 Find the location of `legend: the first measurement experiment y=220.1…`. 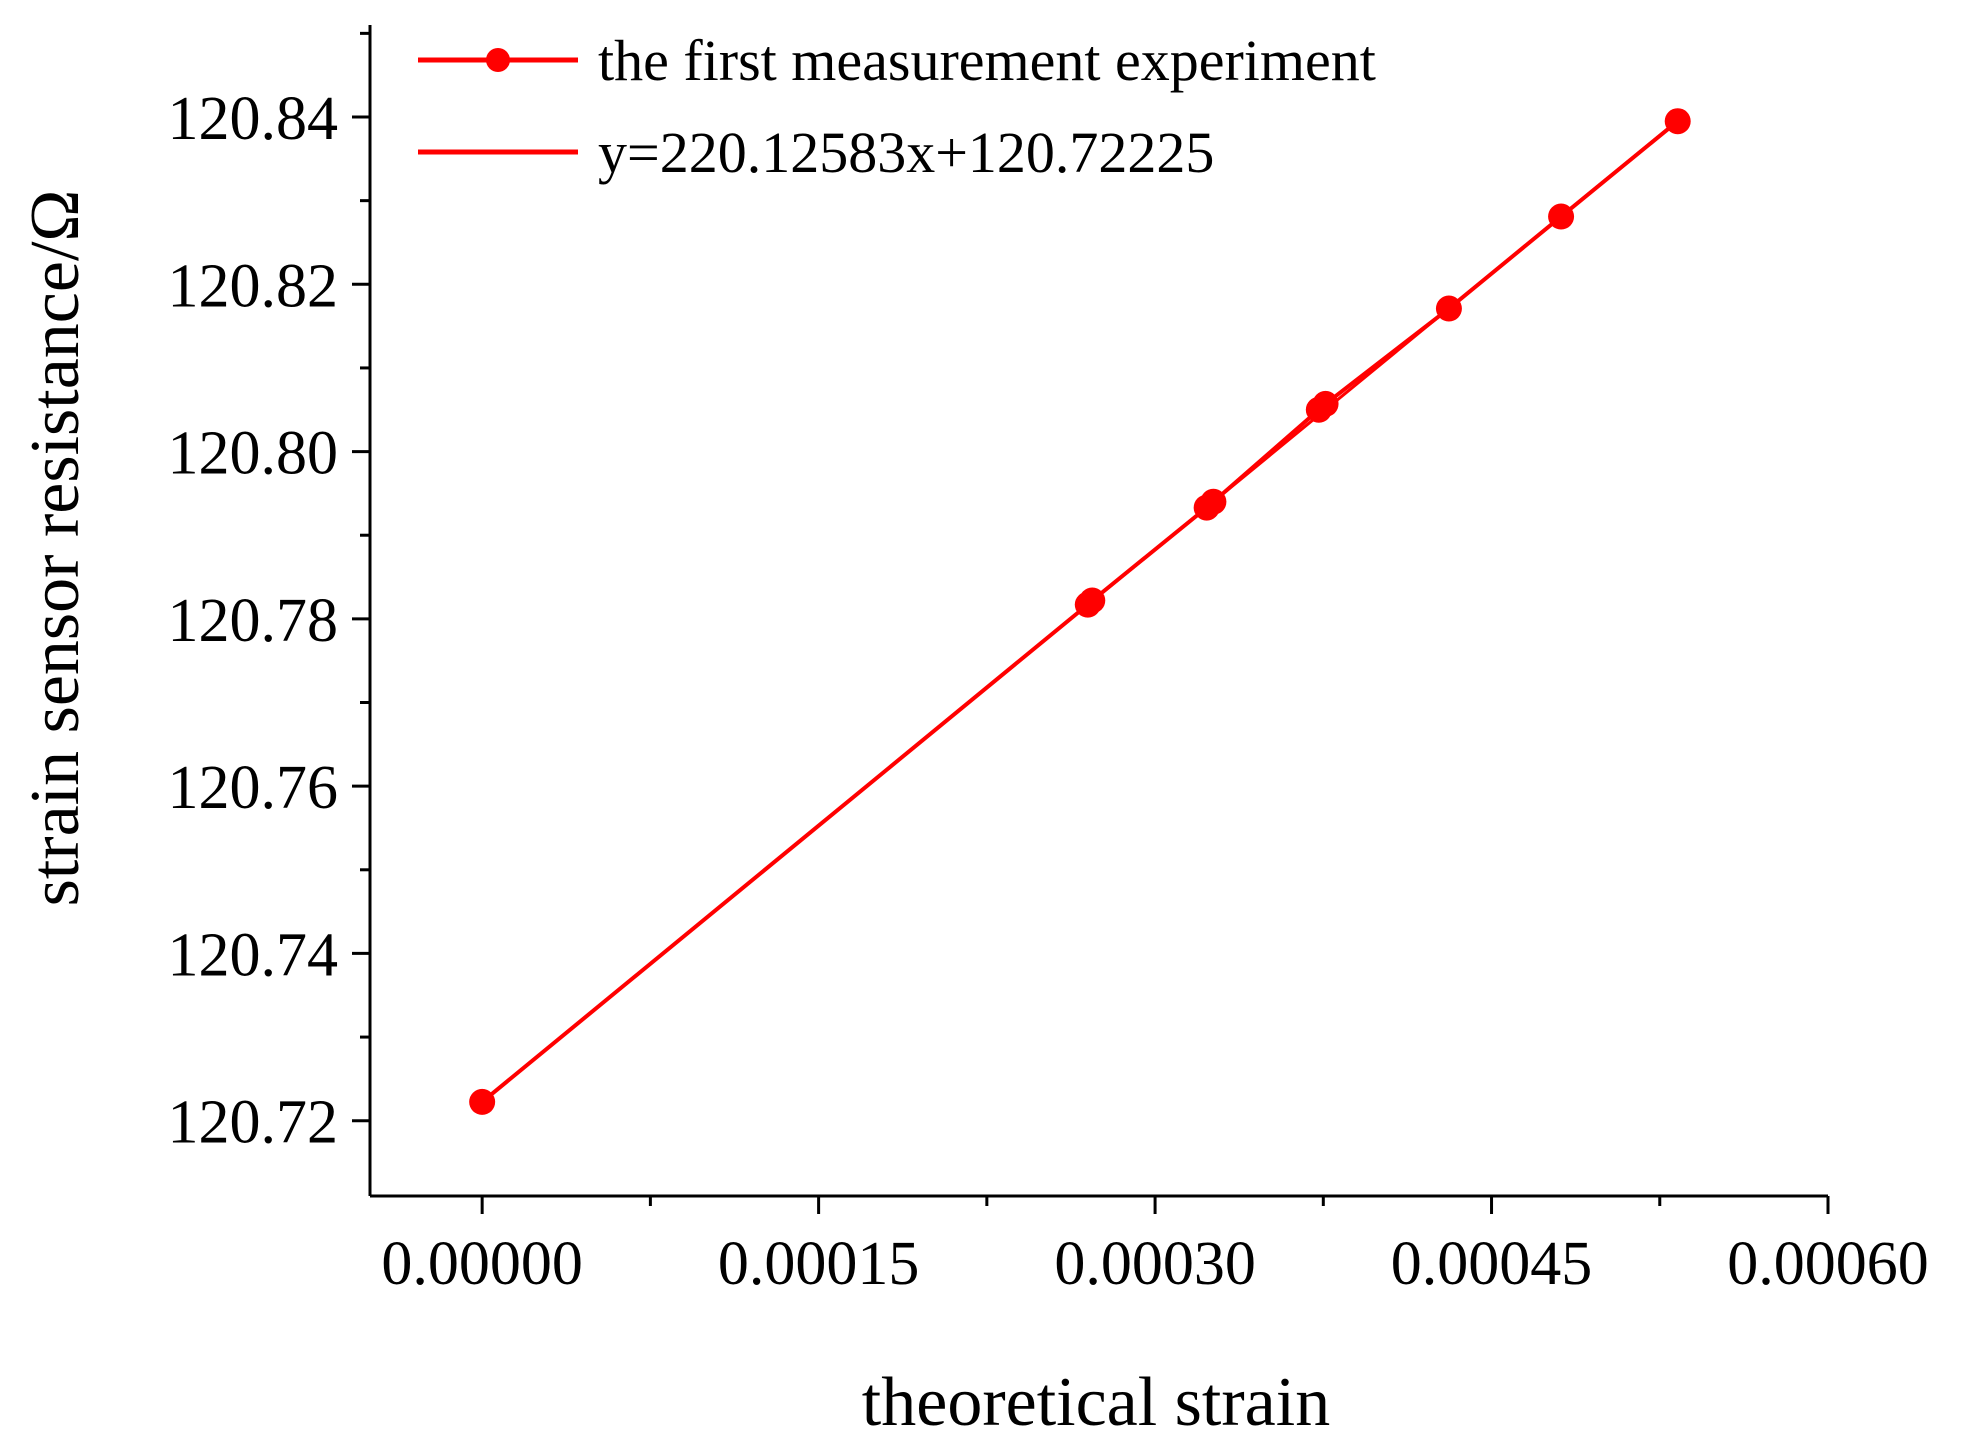

legend: the first measurement experiment y=220.1… is located at coordinates (897, 106).